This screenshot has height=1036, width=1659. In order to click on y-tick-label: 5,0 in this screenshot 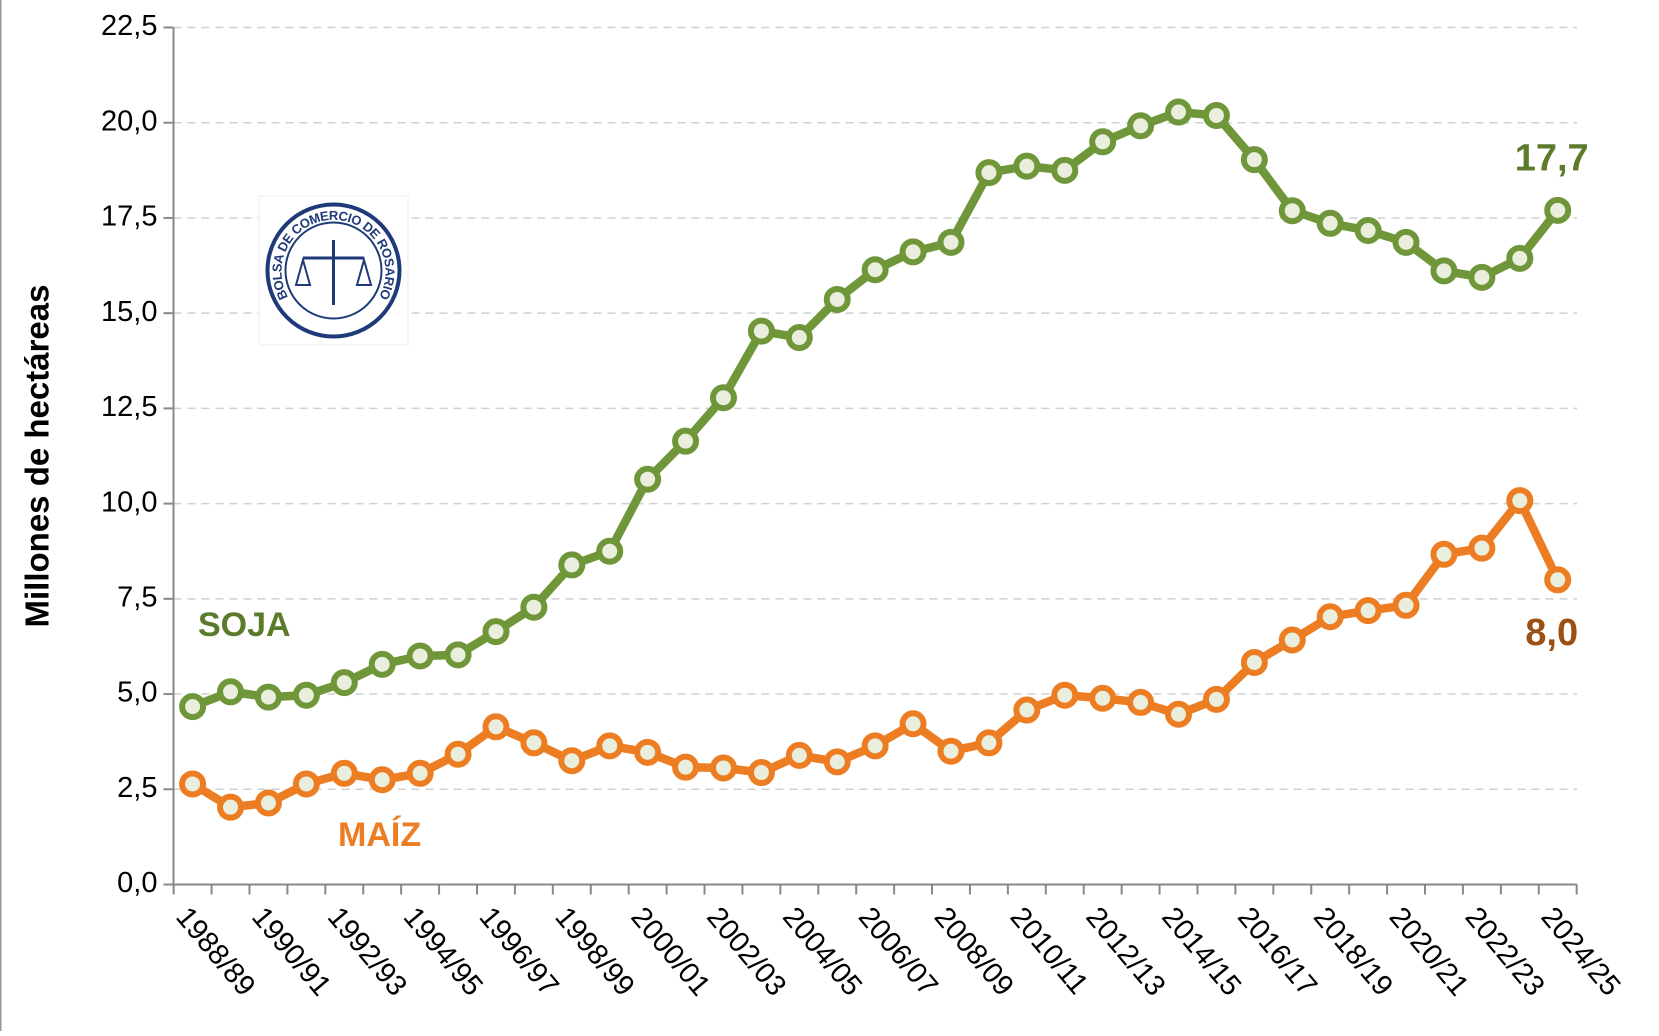, I will do `click(137, 693)`.